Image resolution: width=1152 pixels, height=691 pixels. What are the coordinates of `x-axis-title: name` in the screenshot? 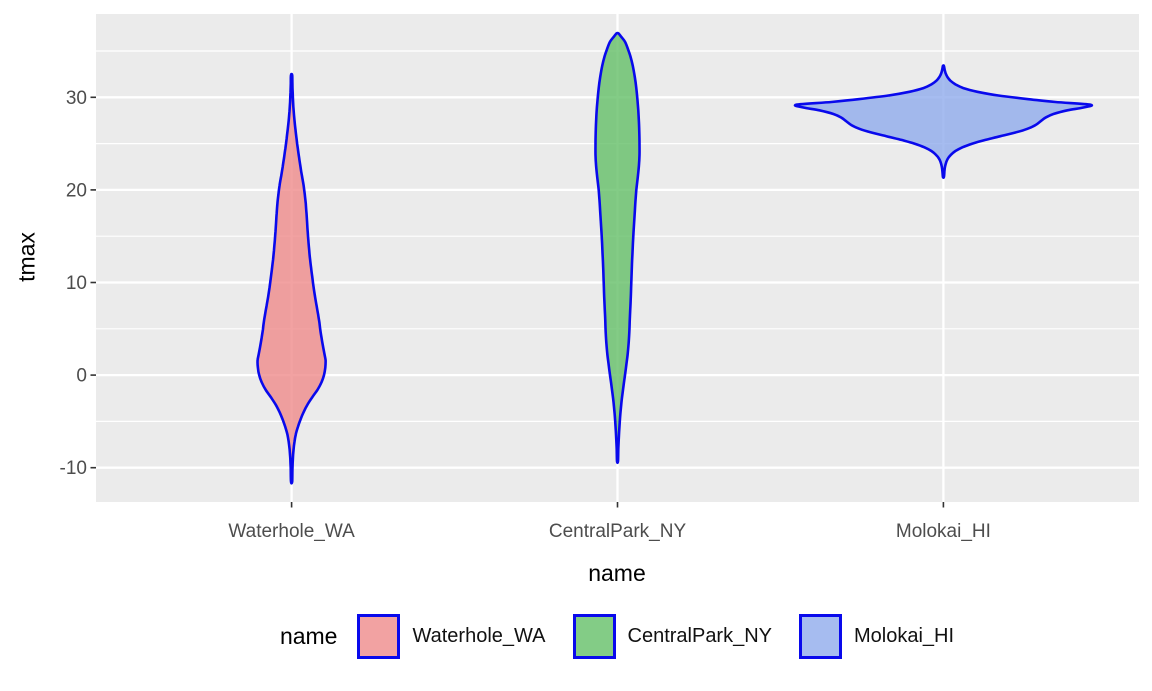 It's located at (617, 573).